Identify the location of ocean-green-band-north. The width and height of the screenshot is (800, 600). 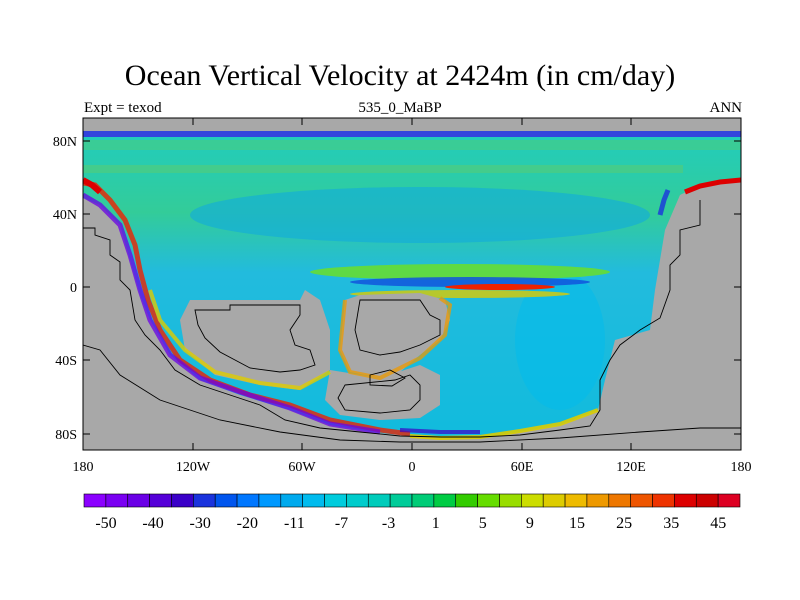
(412, 145).